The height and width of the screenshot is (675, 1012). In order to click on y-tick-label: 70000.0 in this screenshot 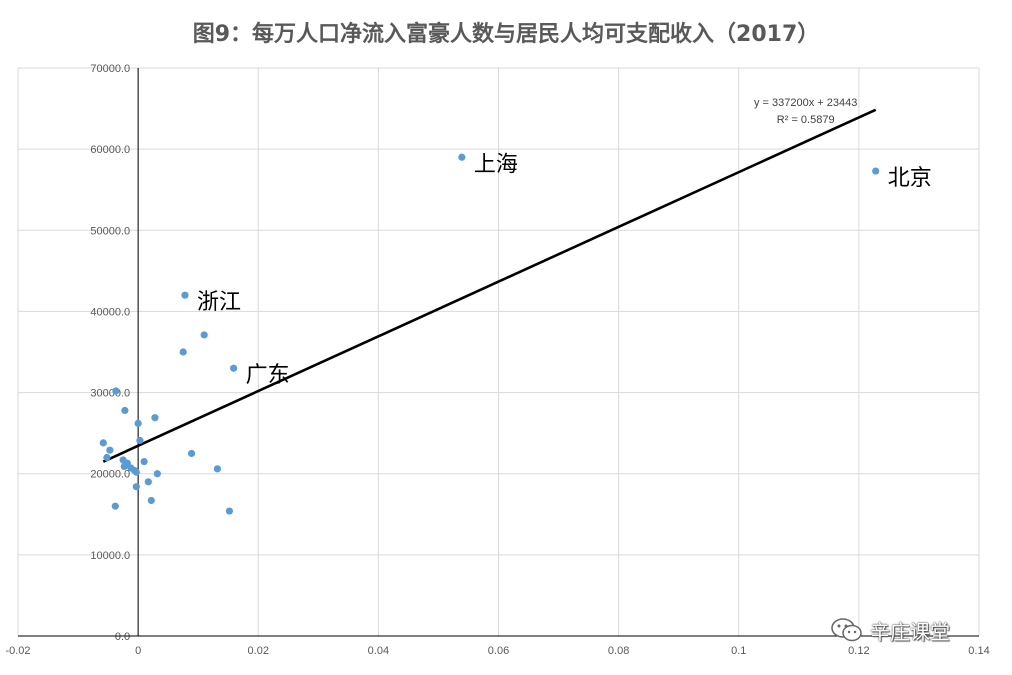, I will do `click(110, 69)`.